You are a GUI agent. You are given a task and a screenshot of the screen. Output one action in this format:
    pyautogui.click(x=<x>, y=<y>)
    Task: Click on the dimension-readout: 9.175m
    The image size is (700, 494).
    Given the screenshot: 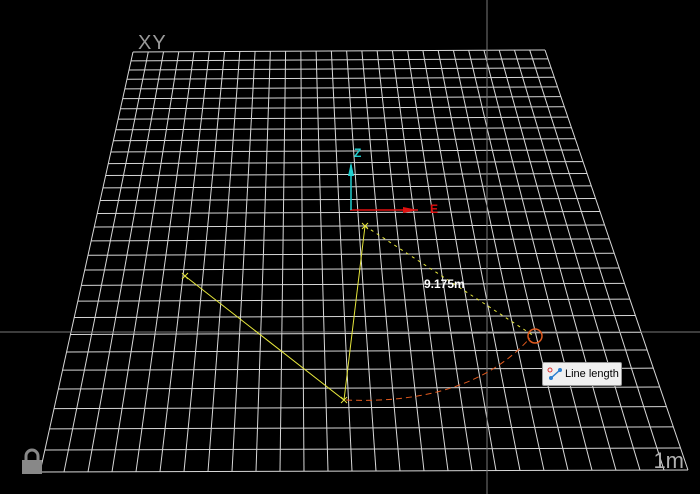 What is the action you would take?
    pyautogui.click(x=444, y=284)
    